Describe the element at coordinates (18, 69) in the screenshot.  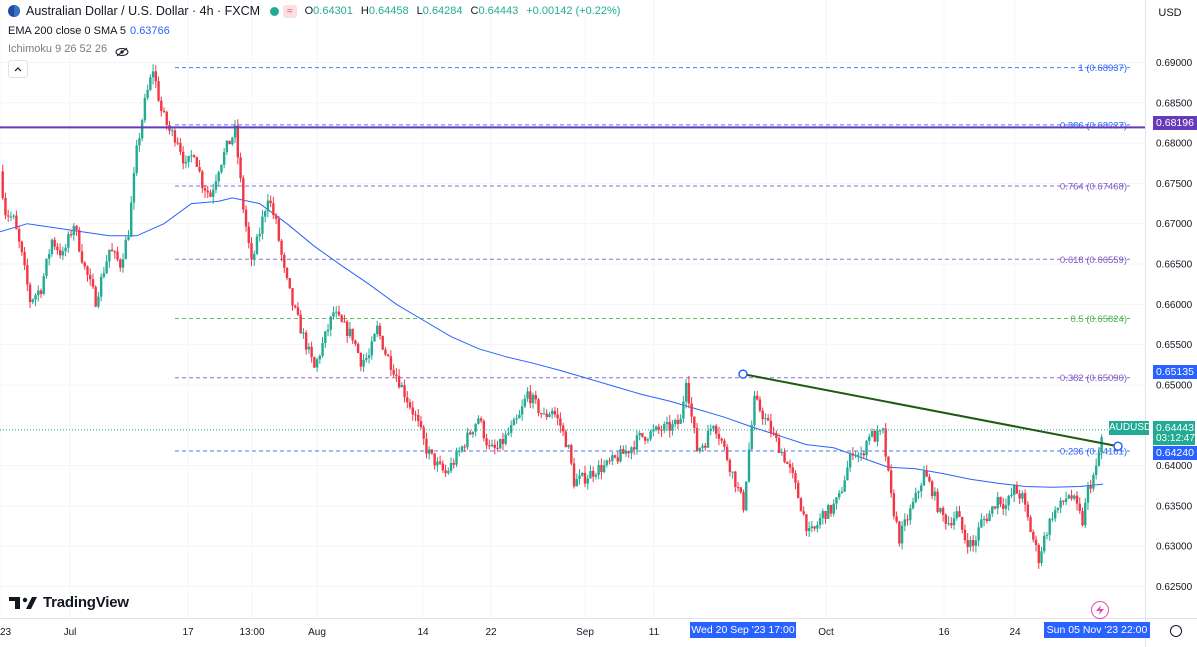
I see `chevron-up-icon` at that location.